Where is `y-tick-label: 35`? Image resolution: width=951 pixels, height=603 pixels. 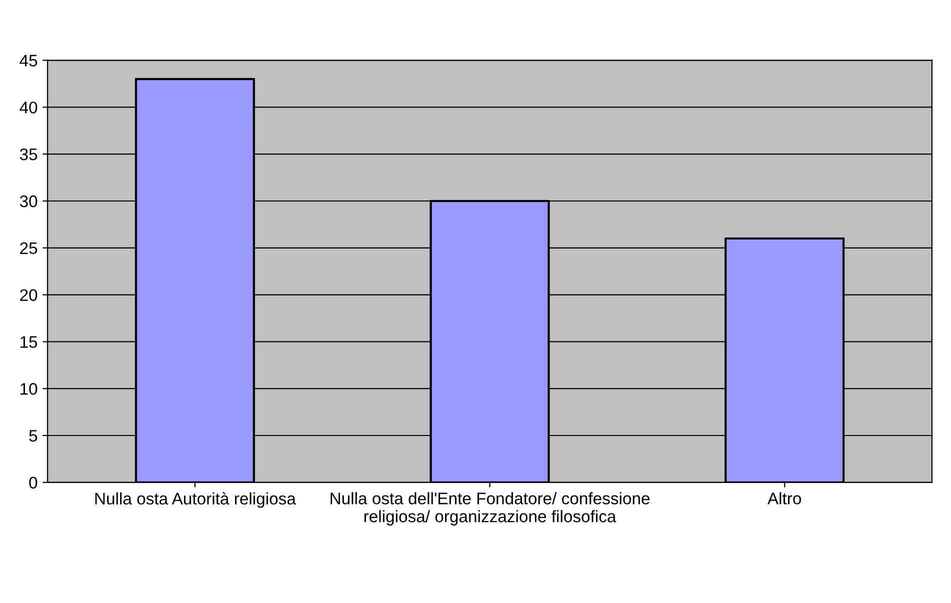 y-tick-label: 35 is located at coordinates (29, 154).